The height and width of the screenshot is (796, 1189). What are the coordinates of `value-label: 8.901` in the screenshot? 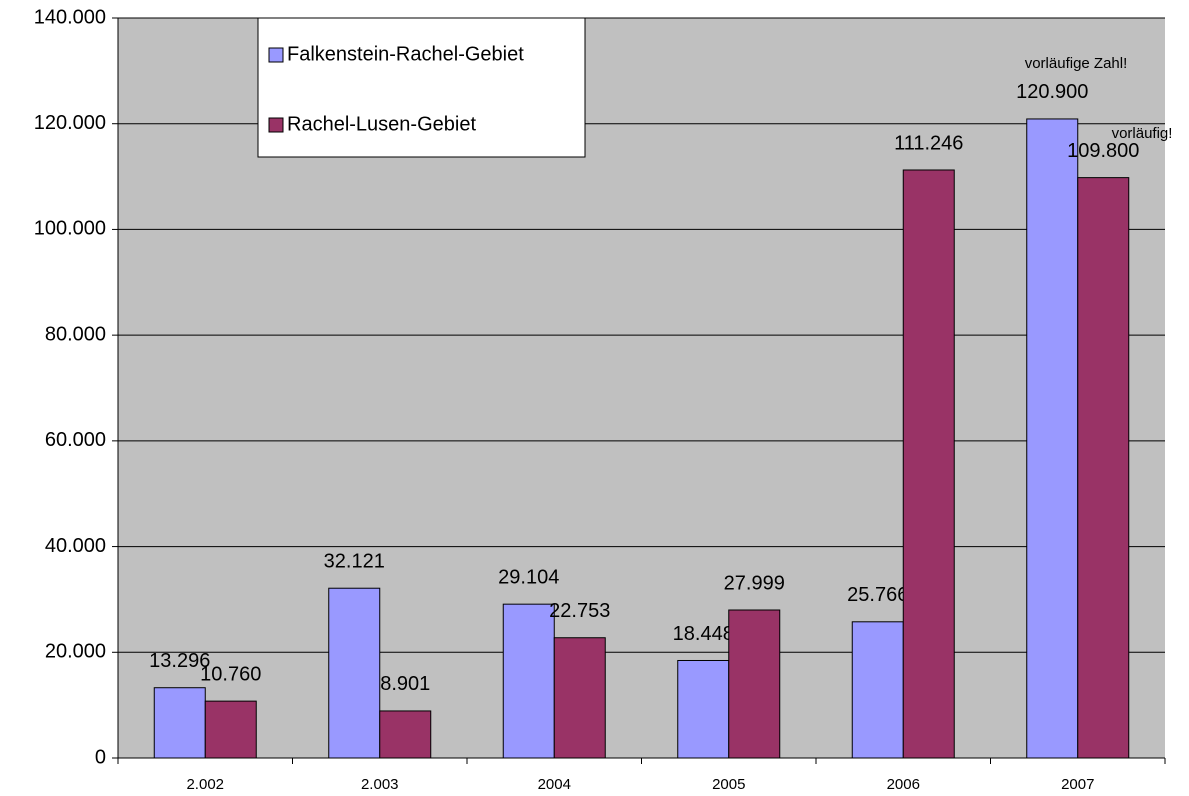 It's located at (405, 684).